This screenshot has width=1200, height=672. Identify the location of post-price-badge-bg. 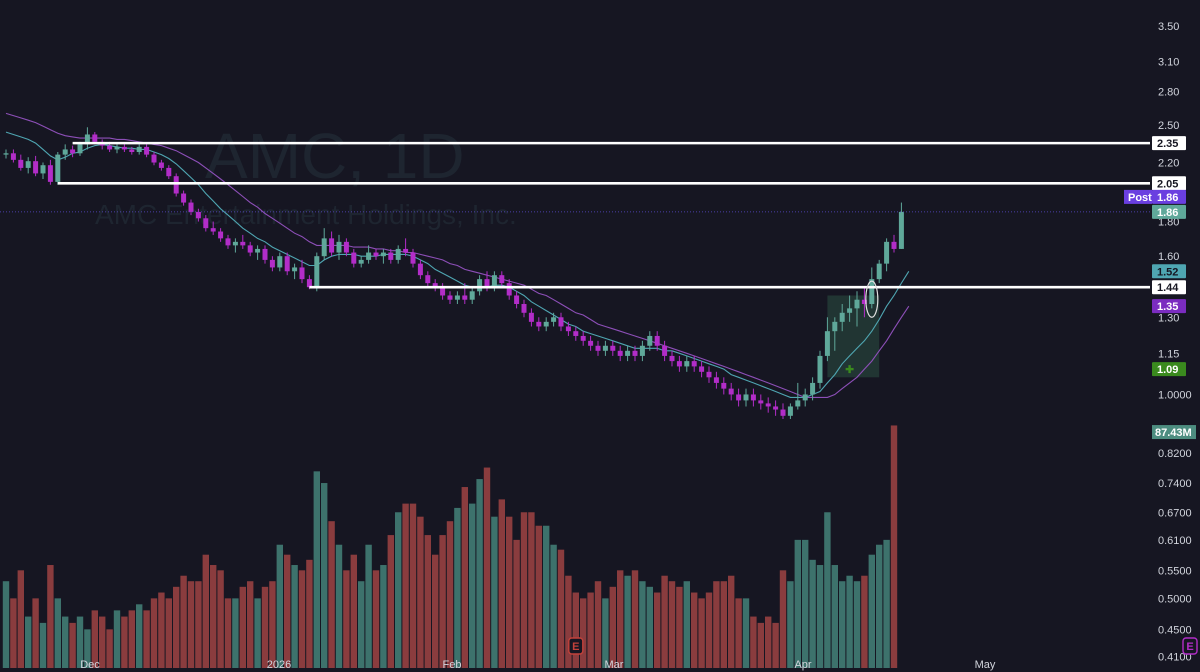
(1169, 196).